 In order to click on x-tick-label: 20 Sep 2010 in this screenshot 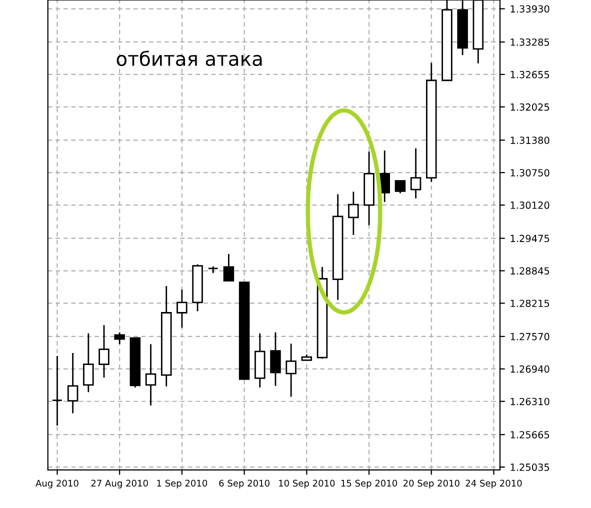, I will do `click(431, 484)`.